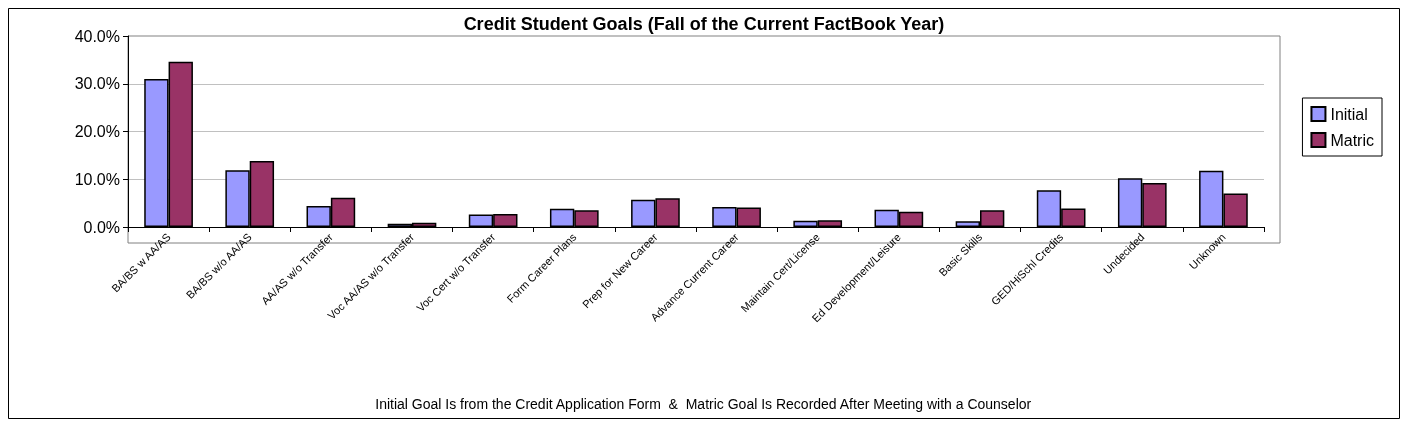 The height and width of the screenshot is (427, 1408). I want to click on legend-label: Matric, so click(1352, 140).